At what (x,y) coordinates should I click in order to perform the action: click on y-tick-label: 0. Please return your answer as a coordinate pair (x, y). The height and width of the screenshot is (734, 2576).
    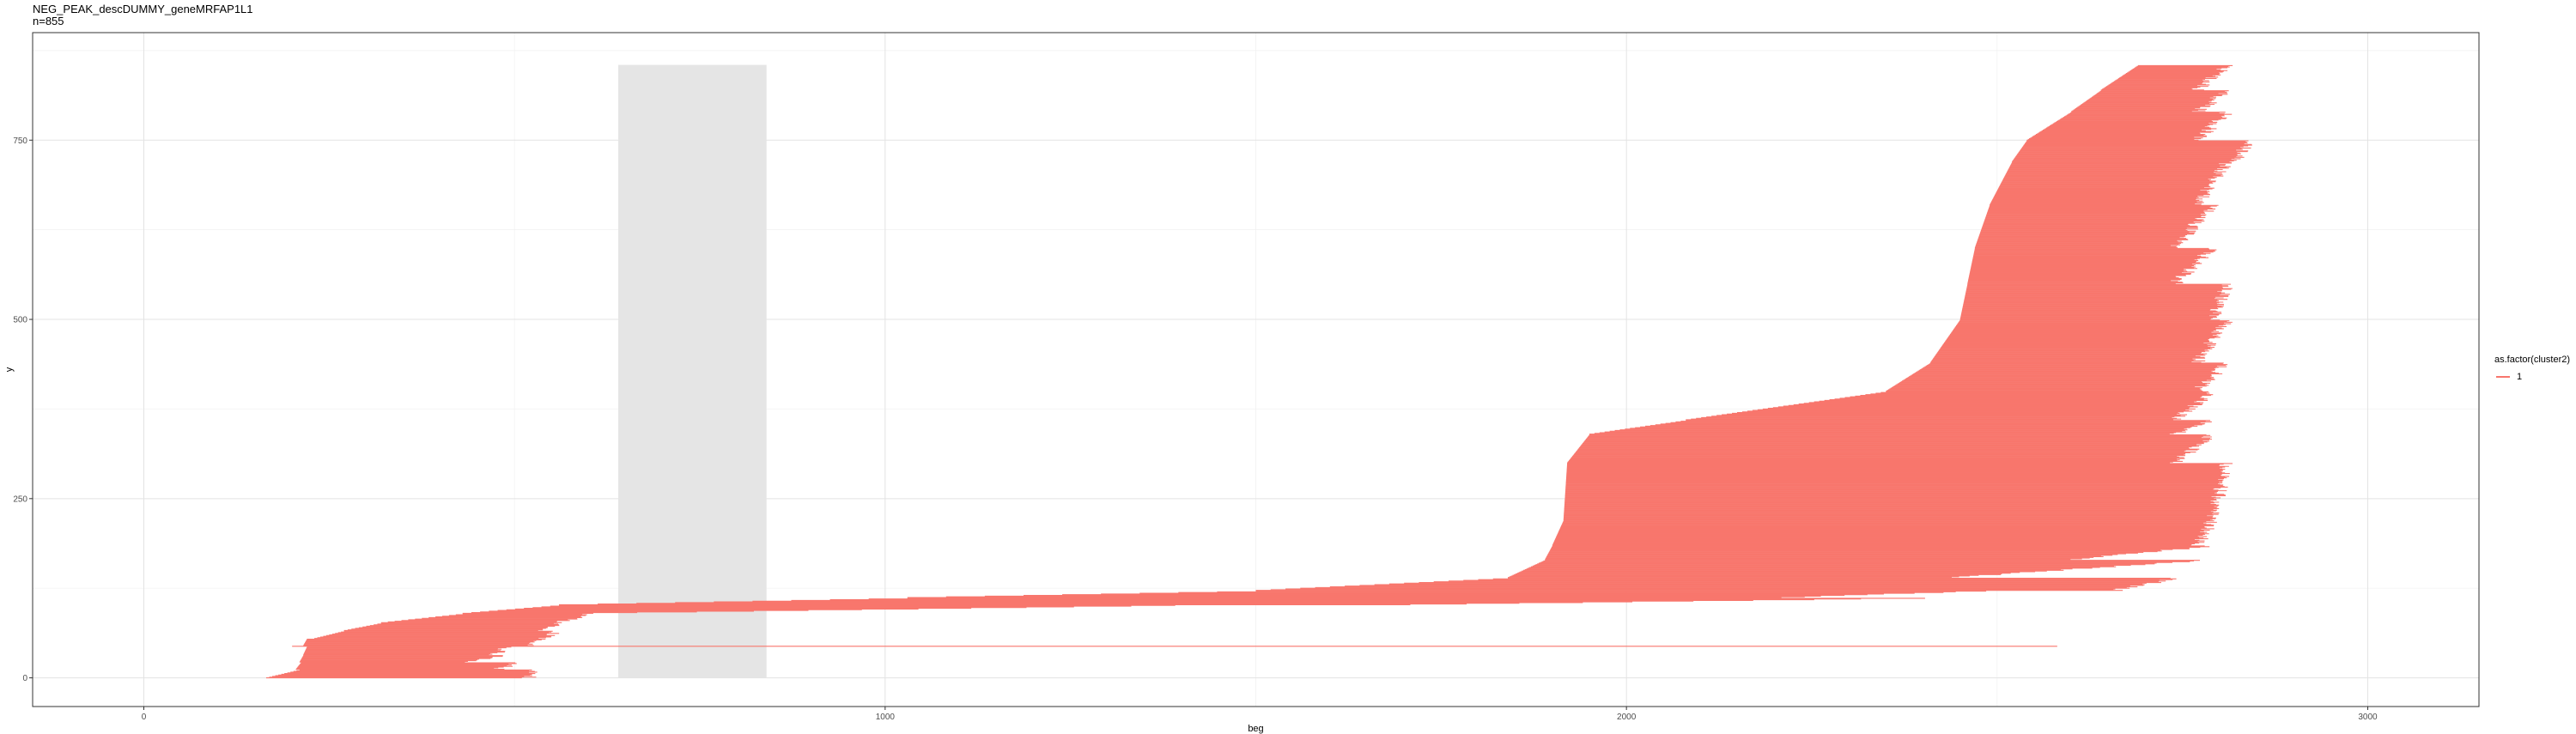
    Looking at the image, I should click on (25, 679).